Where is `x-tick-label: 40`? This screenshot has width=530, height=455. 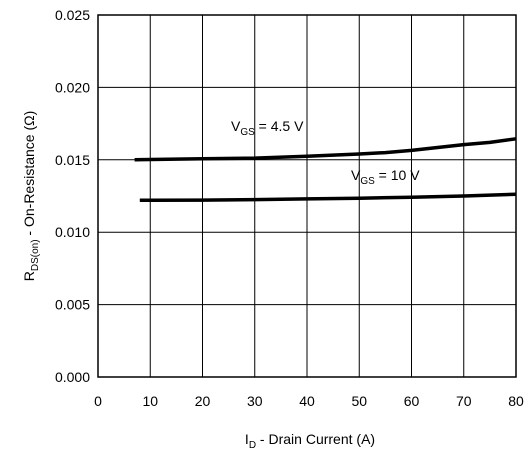 x-tick-label: 40 is located at coordinates (307, 401).